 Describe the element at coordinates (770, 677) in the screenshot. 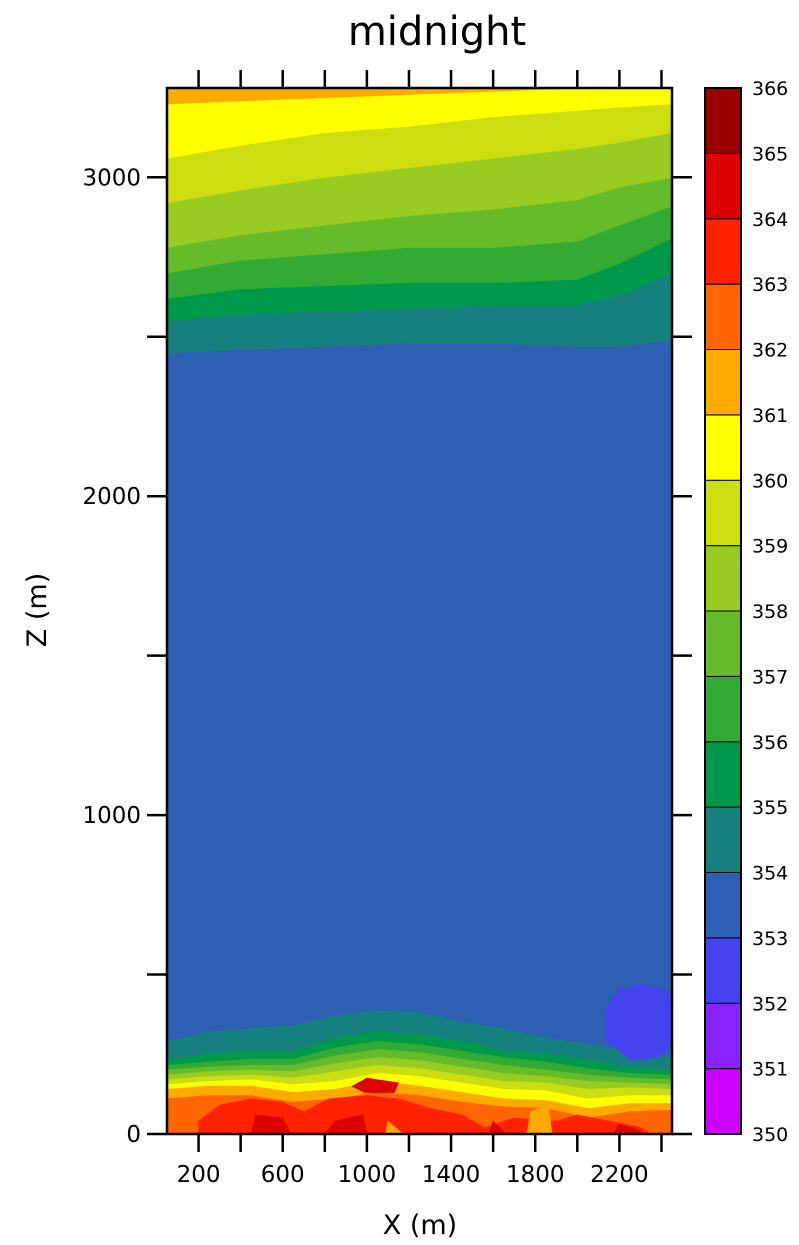

I see `colorbar-label-7: 357` at that location.